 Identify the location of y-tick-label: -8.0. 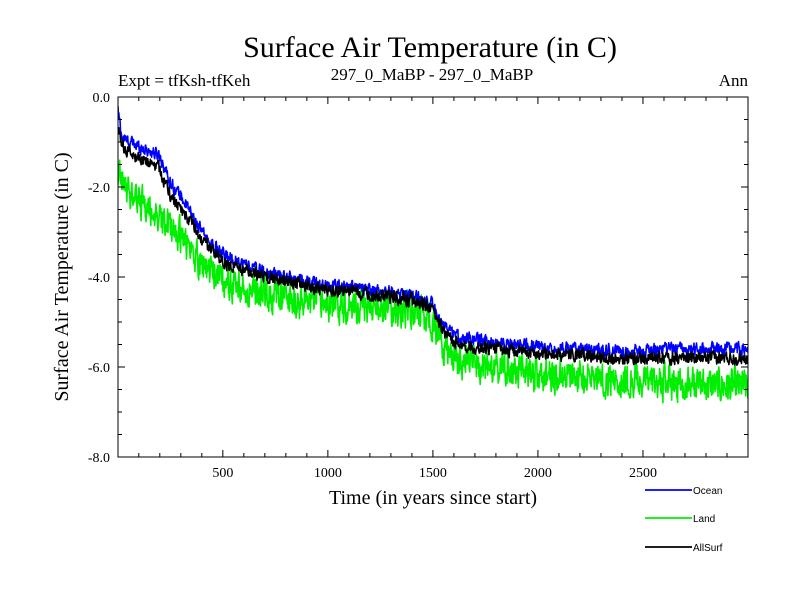
(99, 458).